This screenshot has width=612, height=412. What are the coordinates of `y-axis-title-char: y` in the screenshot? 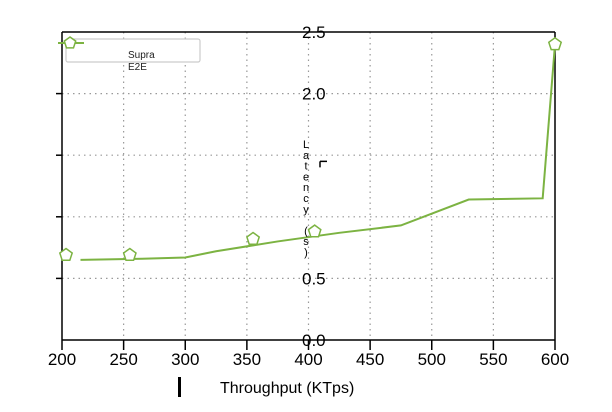 It's located at (306, 210).